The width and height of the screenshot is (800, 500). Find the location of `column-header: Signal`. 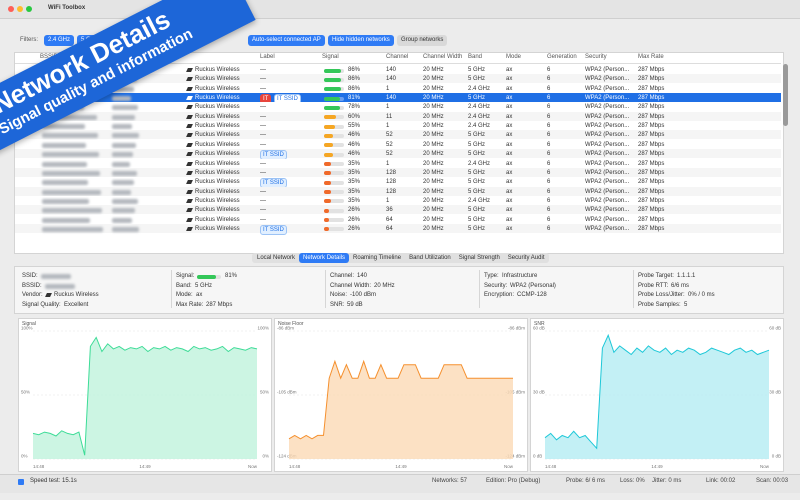

column-header: Signal is located at coordinates (330, 57).